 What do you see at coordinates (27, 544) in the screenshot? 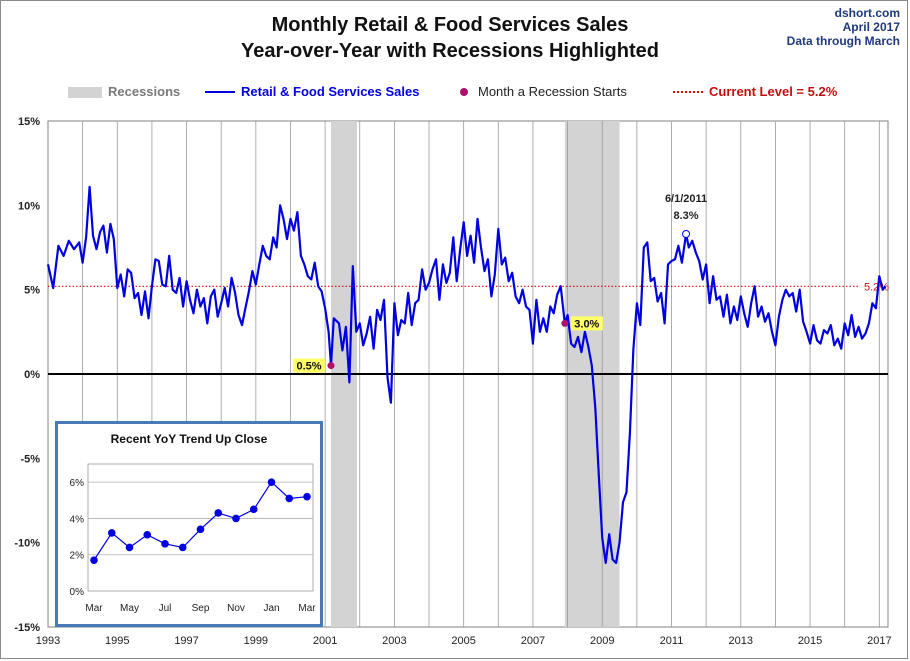
I see `y-tick-label: -10%` at bounding box center [27, 544].